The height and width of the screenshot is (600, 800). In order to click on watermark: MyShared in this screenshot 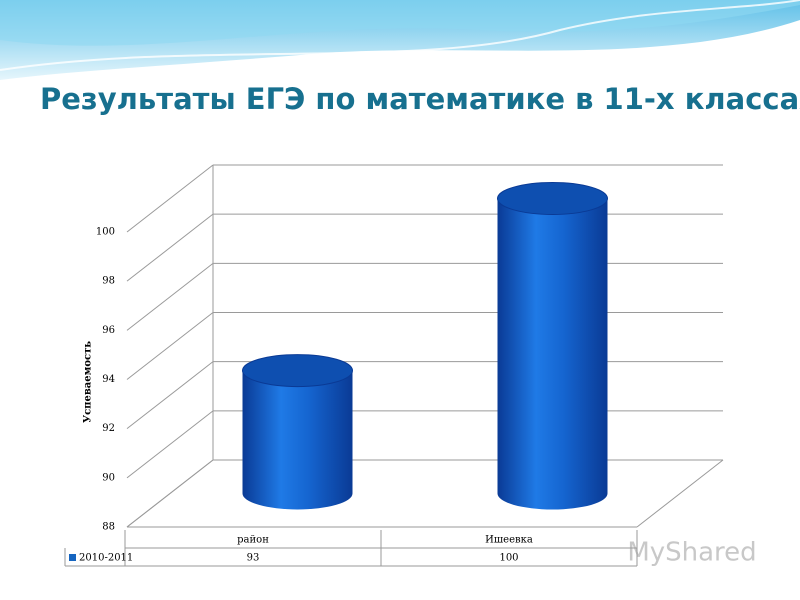, I will do `click(691, 553)`.